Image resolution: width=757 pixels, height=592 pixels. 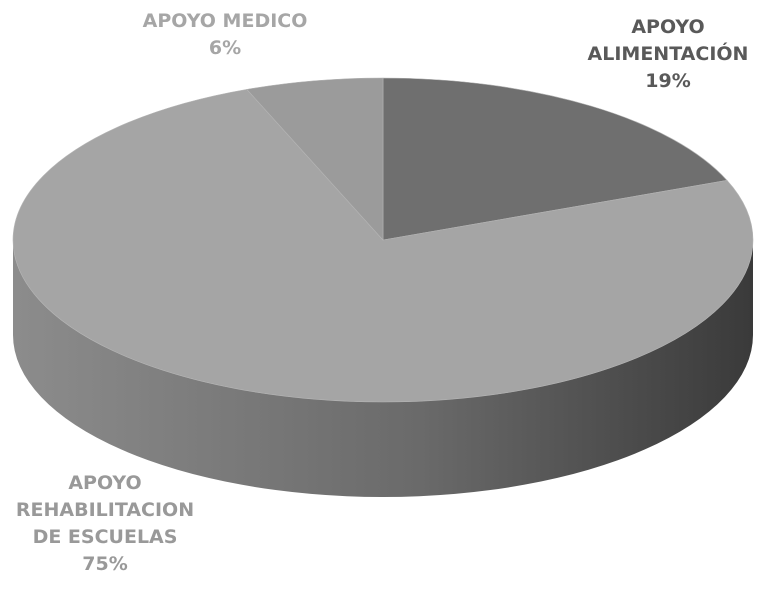 What do you see at coordinates (225, 21) in the screenshot?
I see `label-name: APOYO MEDICO` at bounding box center [225, 21].